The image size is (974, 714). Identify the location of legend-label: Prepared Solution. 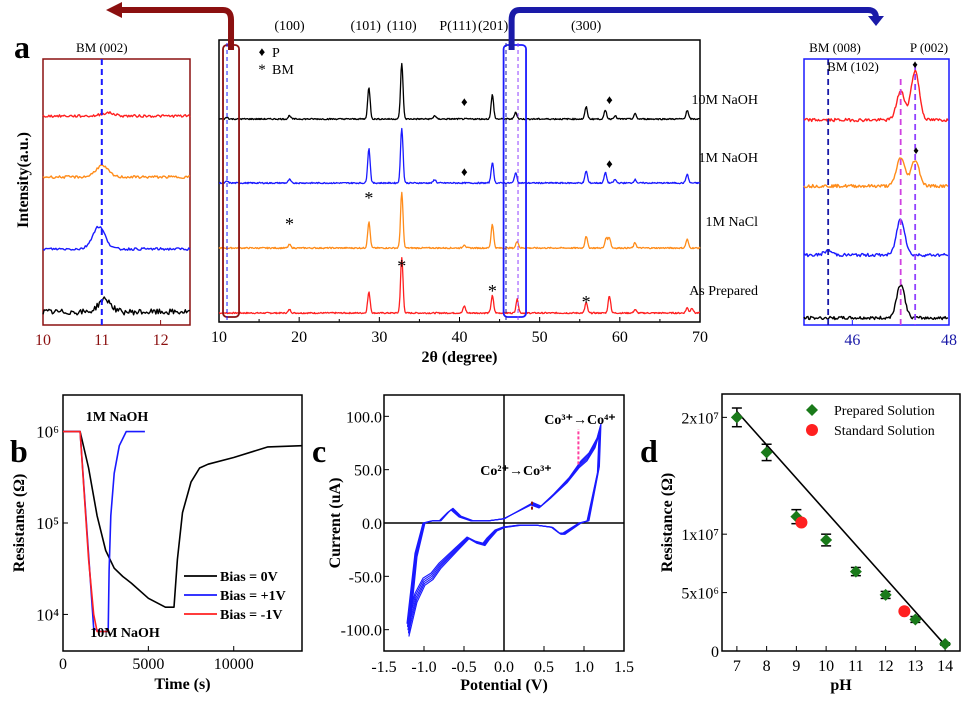
(884, 411).